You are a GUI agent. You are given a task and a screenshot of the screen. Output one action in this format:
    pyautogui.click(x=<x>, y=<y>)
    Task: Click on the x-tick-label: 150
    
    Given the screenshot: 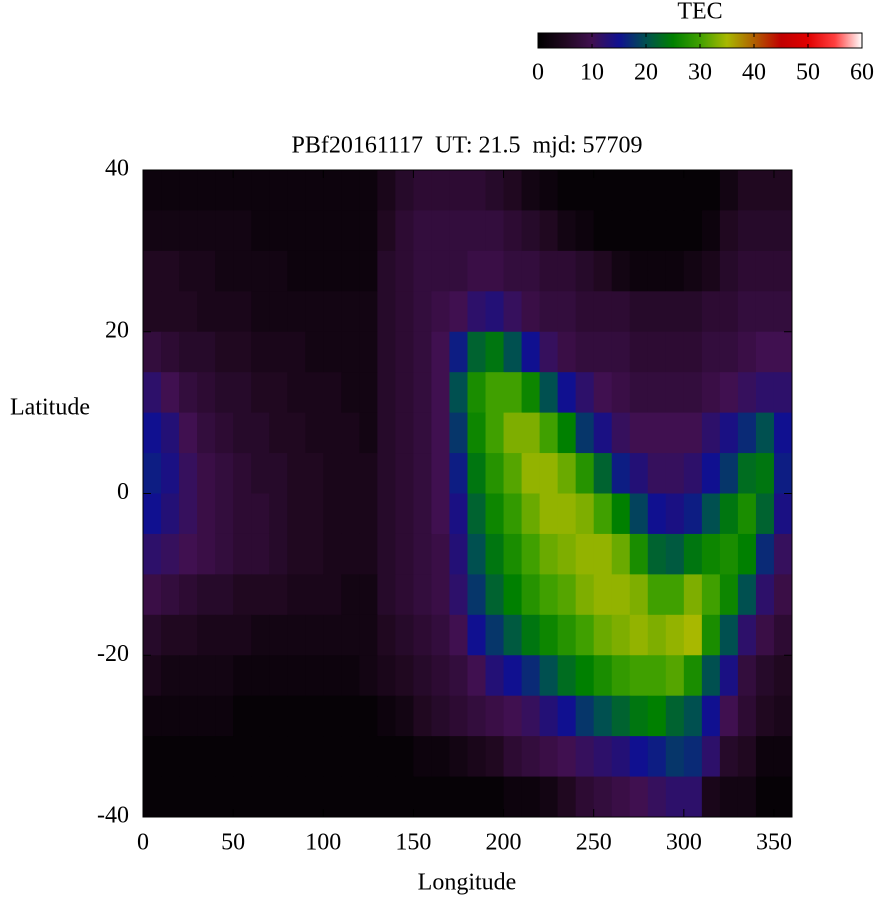 What is the action you would take?
    pyautogui.click(x=413, y=843)
    